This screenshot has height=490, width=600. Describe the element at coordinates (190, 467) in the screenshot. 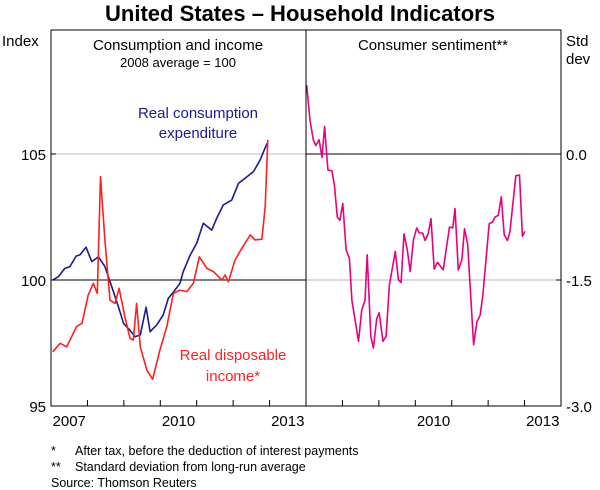

I see `footnote-2-text: Standard deviation from long-run average` at that location.